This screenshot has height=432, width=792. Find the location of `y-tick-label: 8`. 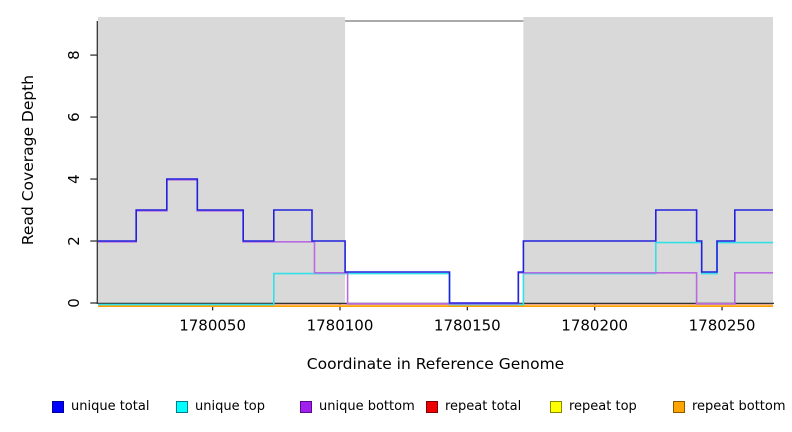

y-tick-label: 8 is located at coordinates (74, 55).